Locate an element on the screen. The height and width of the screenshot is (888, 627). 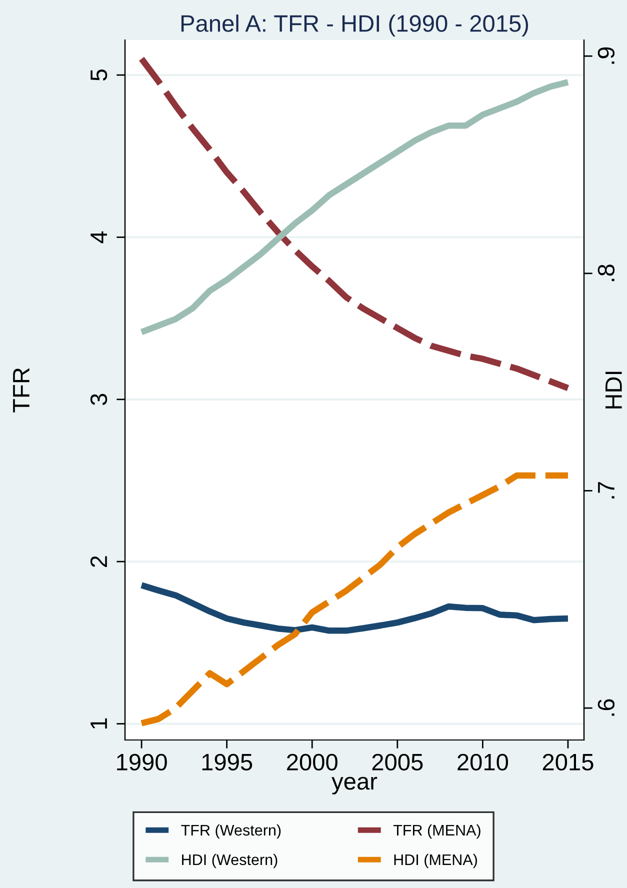
y2-axis-title: HDI is located at coordinates (614, 390).